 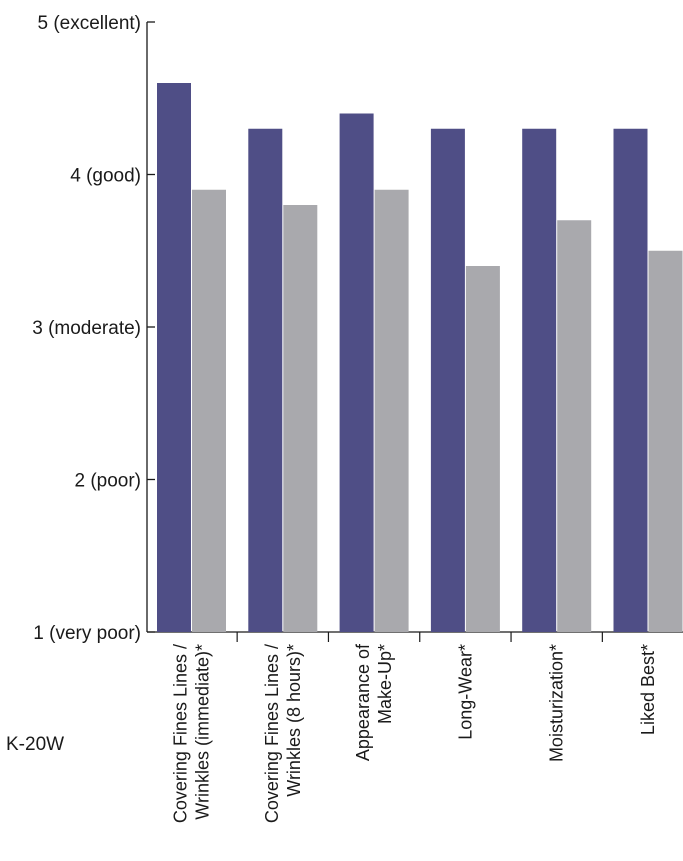 I want to click on y-tick-label: 4 (good), so click(x=105, y=176).